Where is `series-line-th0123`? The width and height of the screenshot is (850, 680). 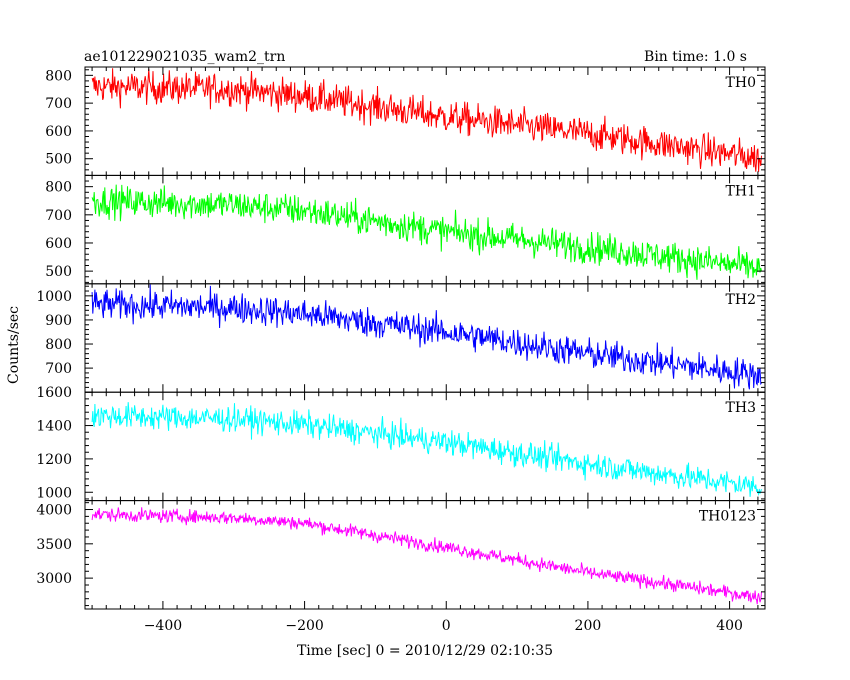
series-line-th0123 is located at coordinates (426, 556).